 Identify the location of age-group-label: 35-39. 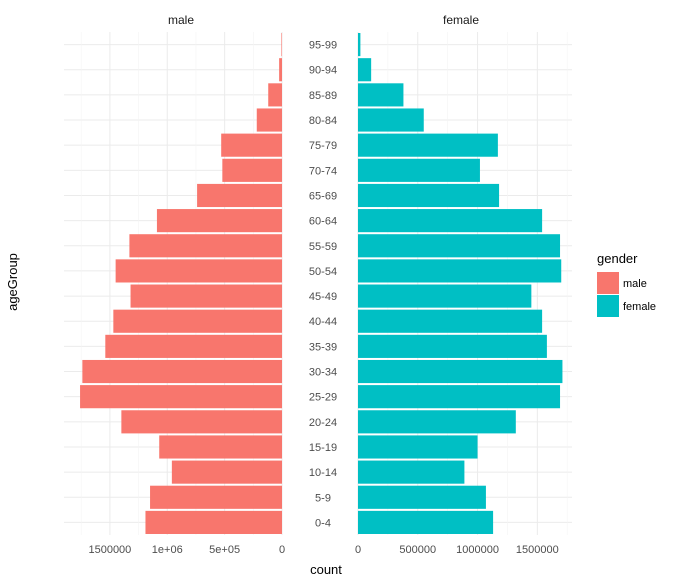
(323, 347).